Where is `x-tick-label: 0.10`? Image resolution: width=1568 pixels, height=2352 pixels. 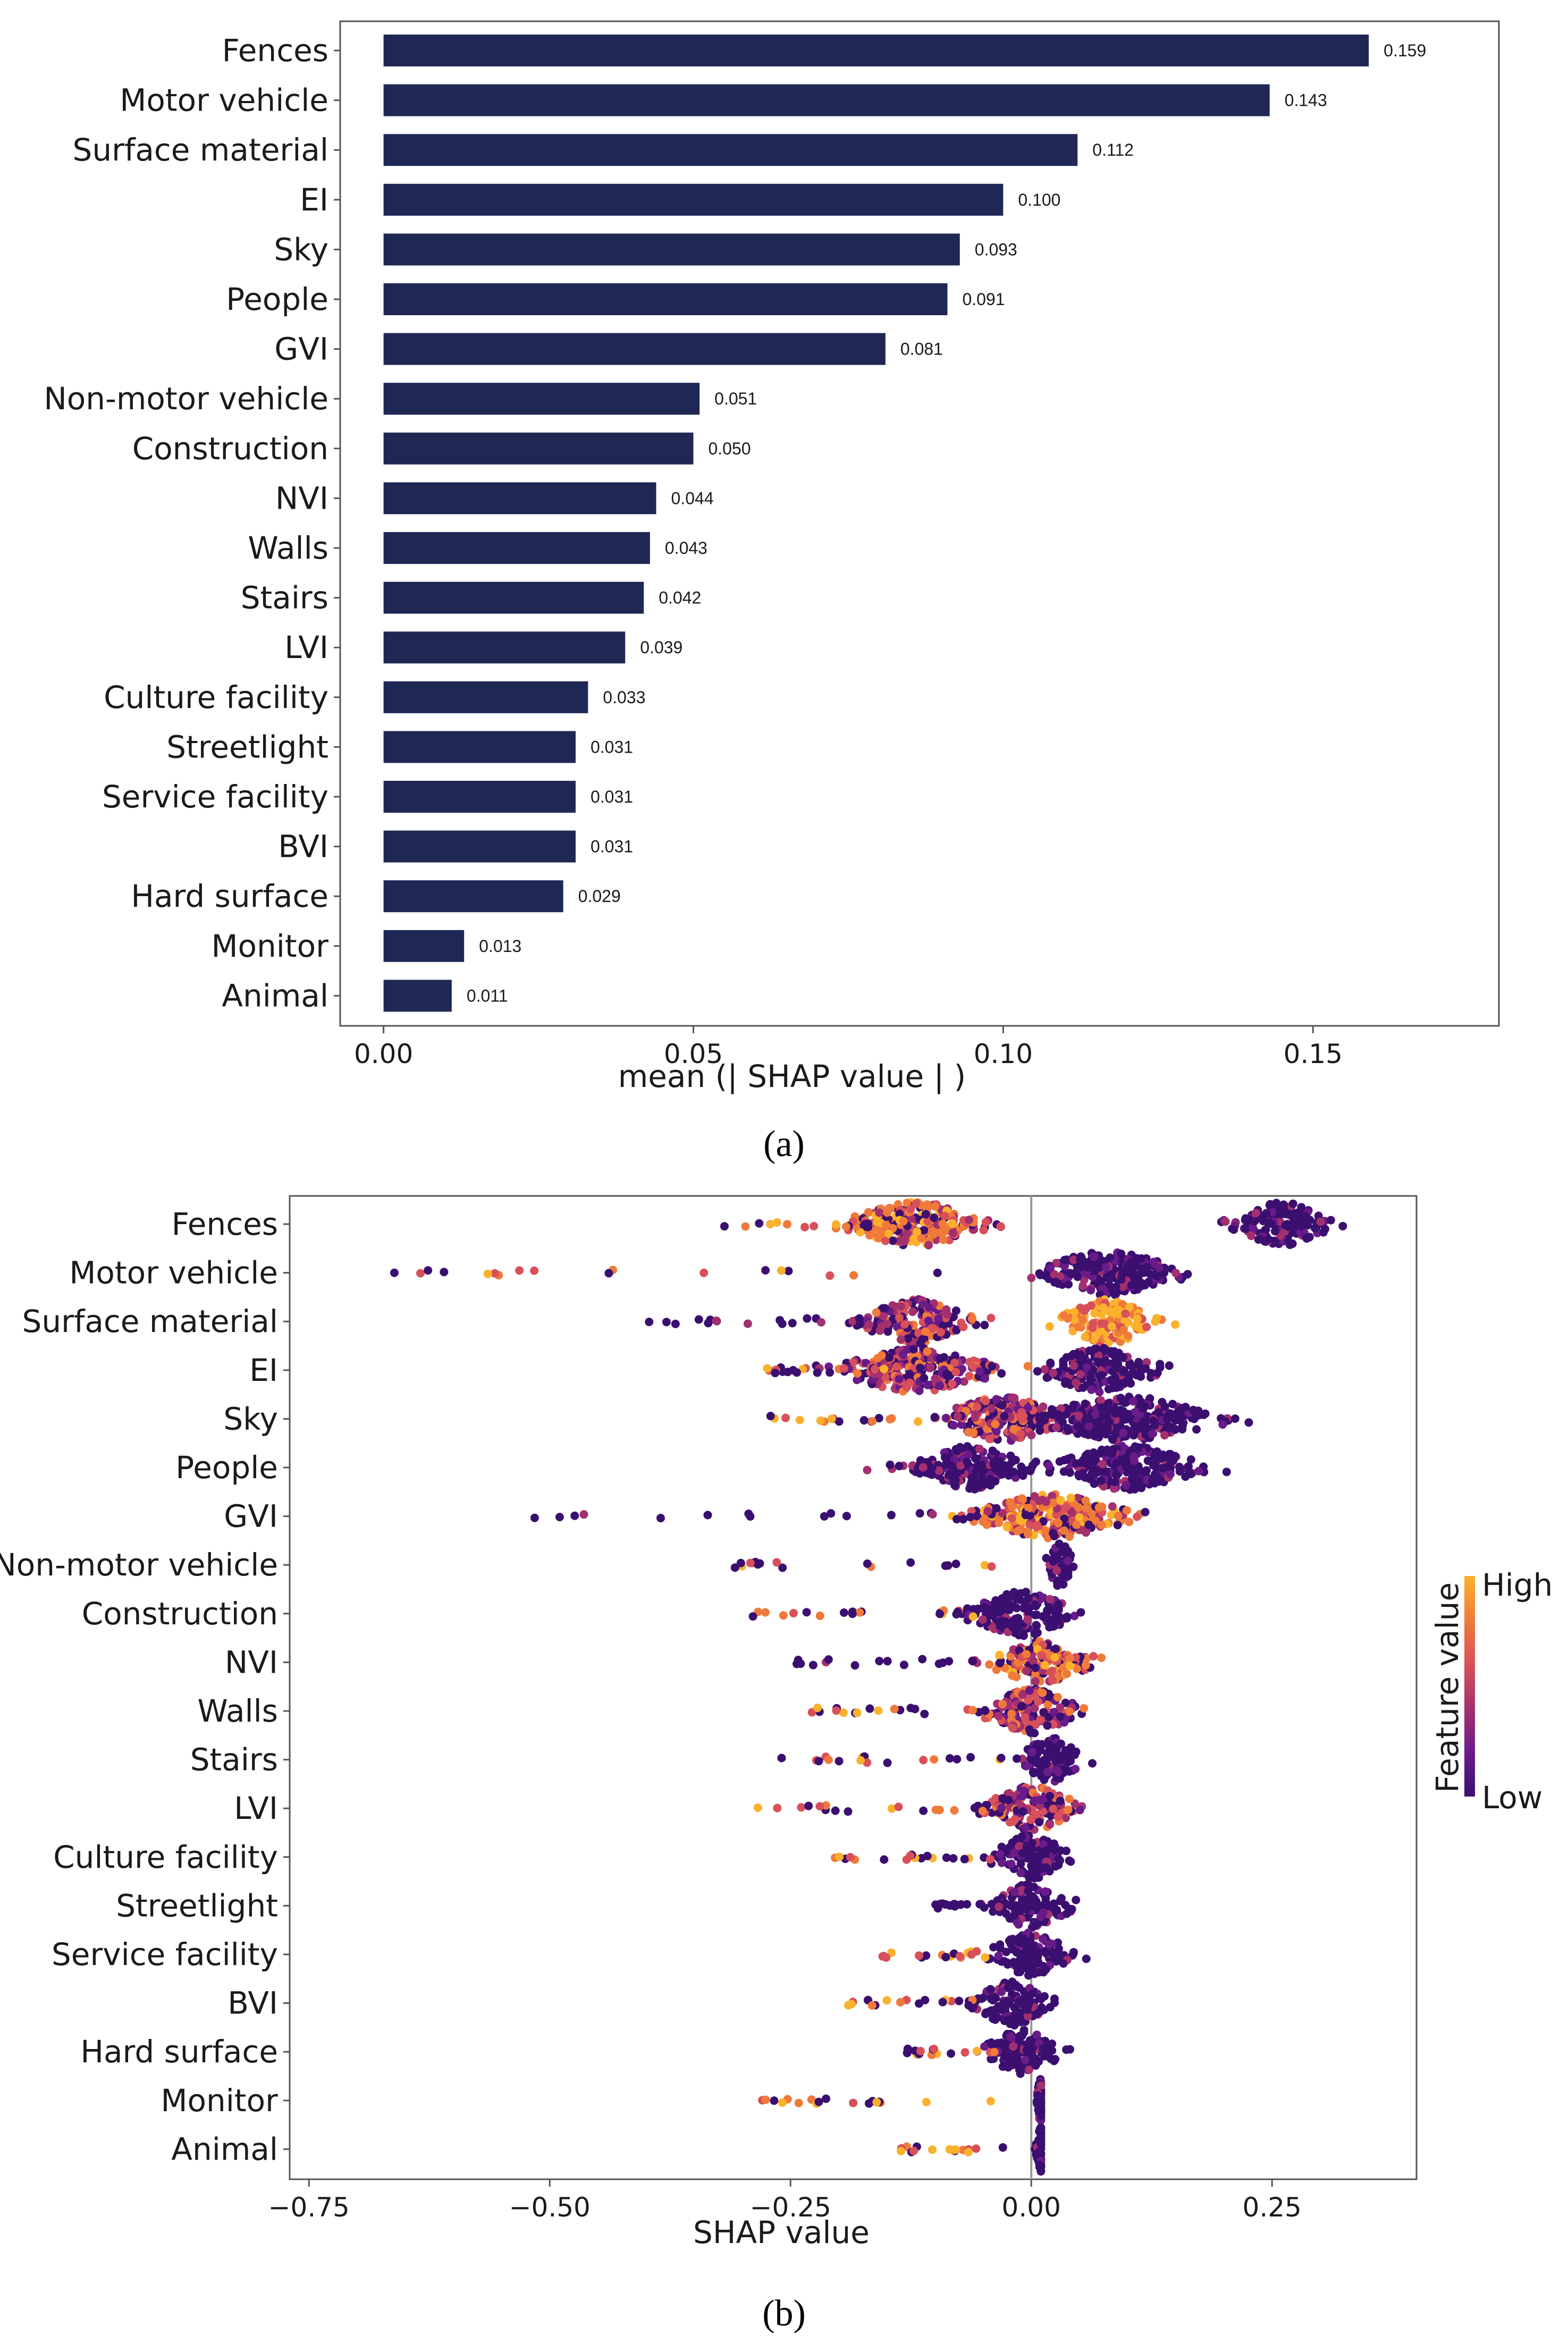 x-tick-label: 0.10 is located at coordinates (1003, 1054).